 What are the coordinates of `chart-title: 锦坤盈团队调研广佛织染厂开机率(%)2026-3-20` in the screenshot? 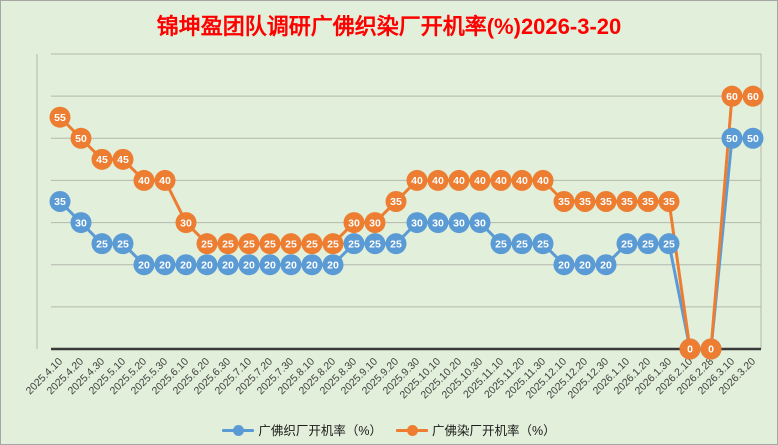 It's located at (389, 26).